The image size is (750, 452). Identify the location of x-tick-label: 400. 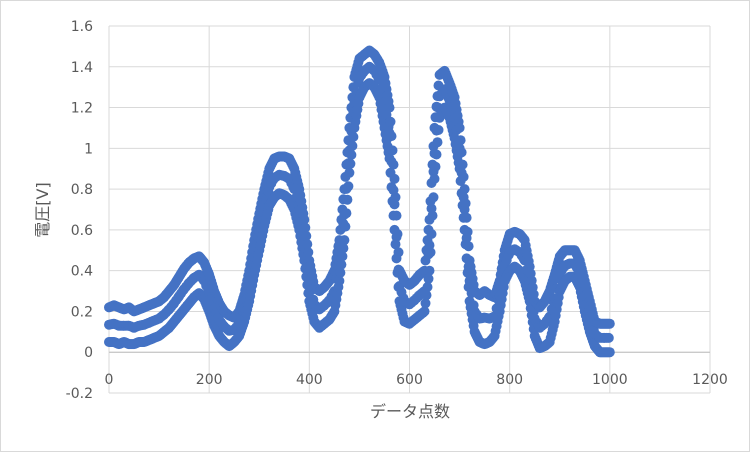
(309, 380).